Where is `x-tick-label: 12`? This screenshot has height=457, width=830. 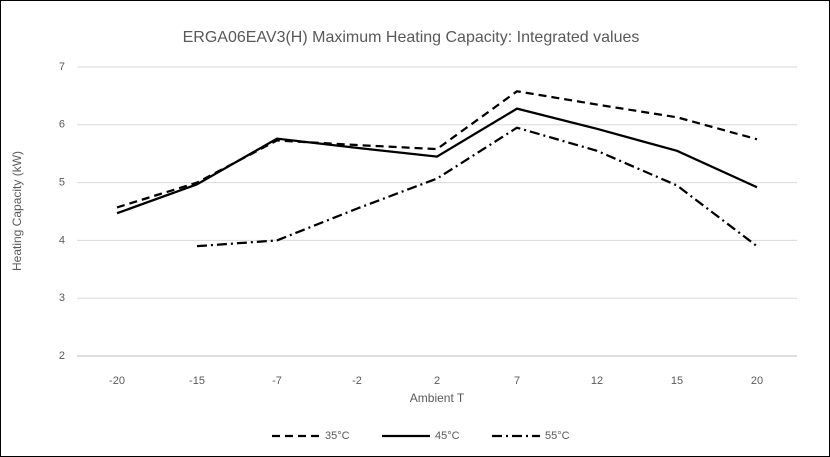 x-tick-label: 12 is located at coordinates (597, 381).